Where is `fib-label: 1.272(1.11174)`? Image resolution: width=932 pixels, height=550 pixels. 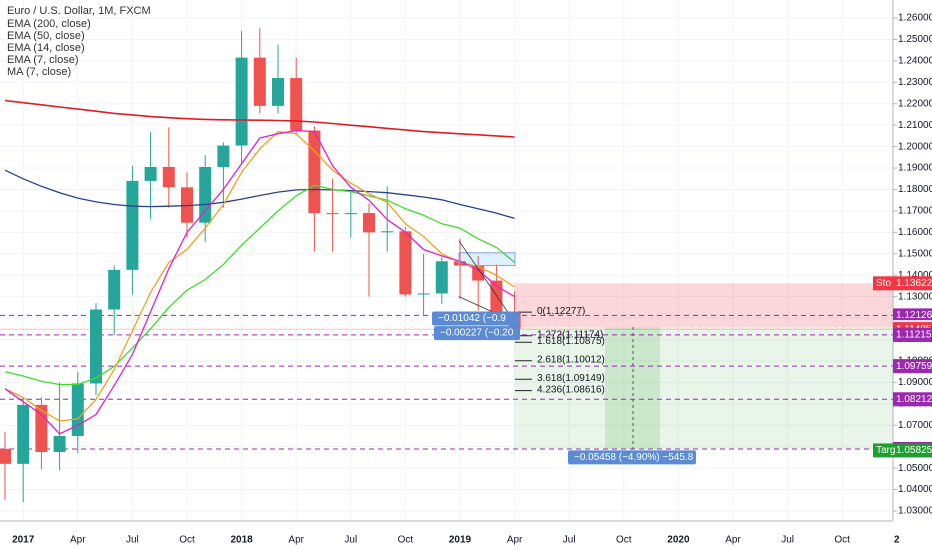
fib-label: 1.272(1.11174) is located at coordinates (570, 334).